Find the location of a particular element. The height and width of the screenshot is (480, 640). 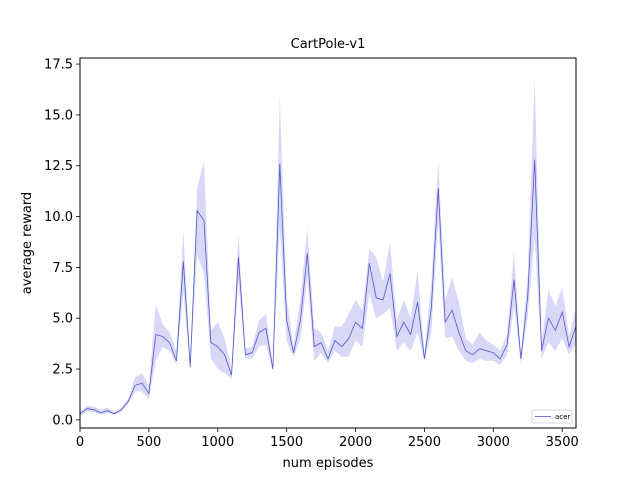

y-tick-label: 10.0 is located at coordinates (58, 217).